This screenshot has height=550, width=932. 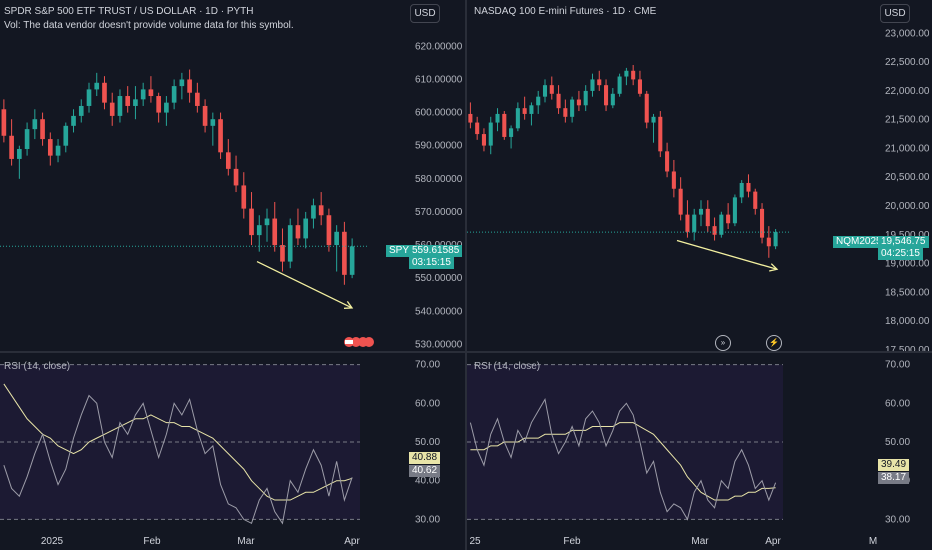 I want to click on lightning-icon: ⚡, so click(x=774, y=343).